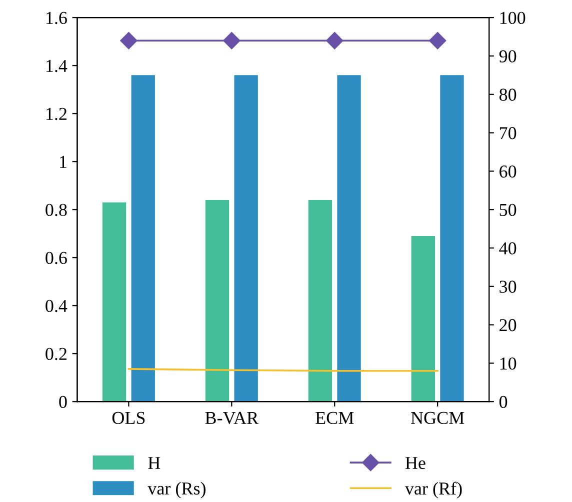 This screenshot has height=502, width=572. What do you see at coordinates (177, 490) in the screenshot?
I see `legend-label: var (Rs)` at bounding box center [177, 490].